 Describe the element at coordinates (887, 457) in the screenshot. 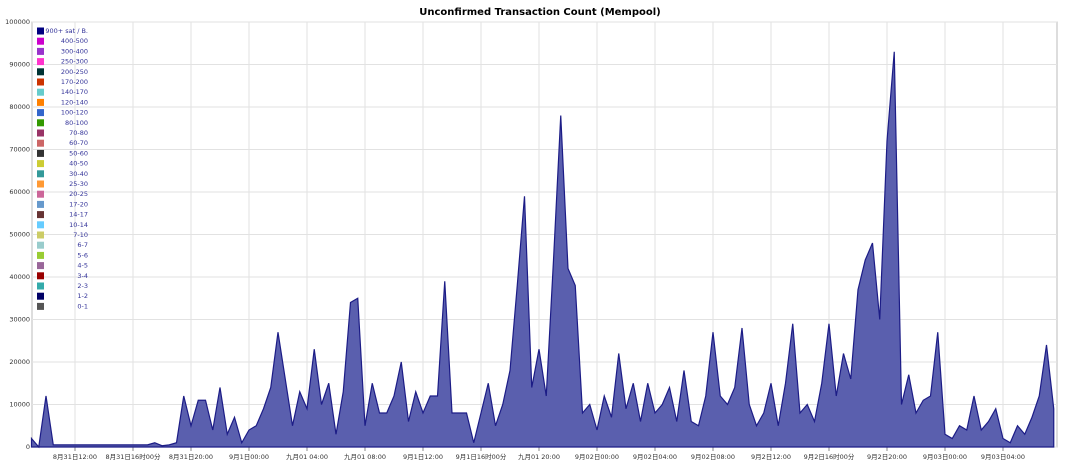

I see `x-tick-label: 9月2日20:00` at that location.